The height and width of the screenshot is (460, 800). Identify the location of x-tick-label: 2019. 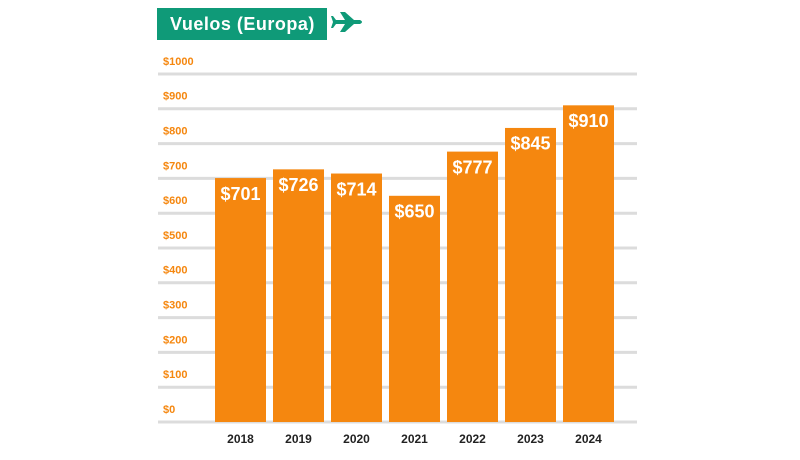
(298, 439).